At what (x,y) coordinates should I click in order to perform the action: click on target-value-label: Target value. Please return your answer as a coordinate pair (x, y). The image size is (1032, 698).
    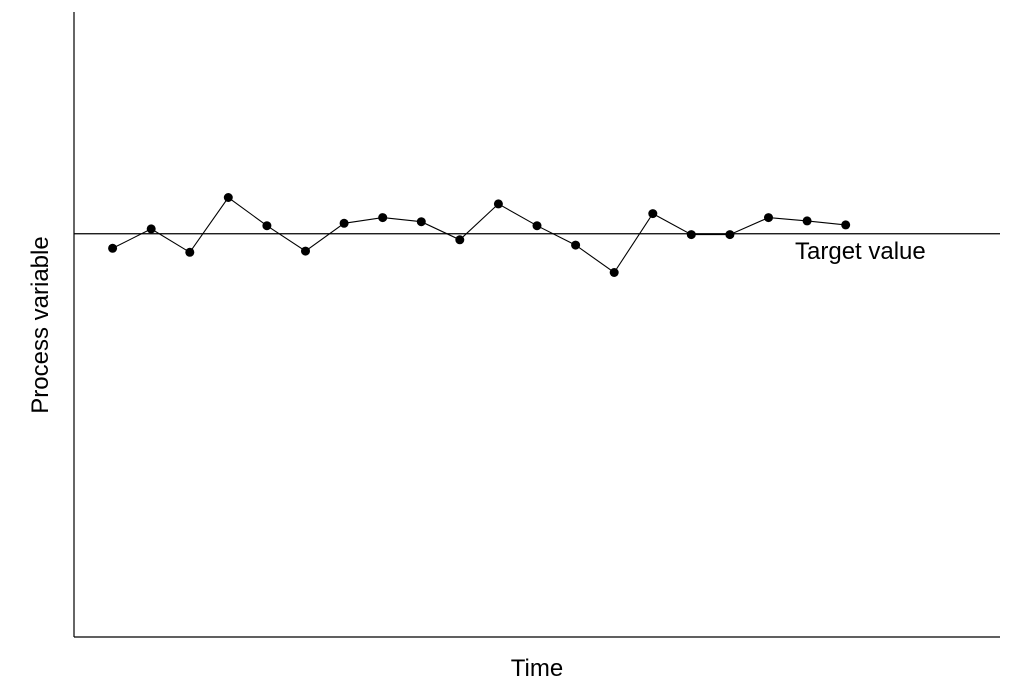
    Looking at the image, I should click on (860, 251).